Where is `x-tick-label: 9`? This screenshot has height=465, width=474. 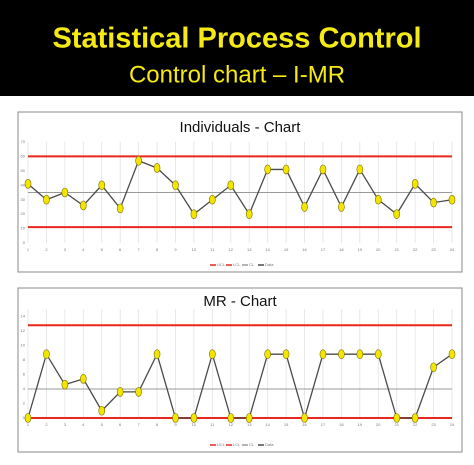
x-tick-label: 9 is located at coordinates (175, 249).